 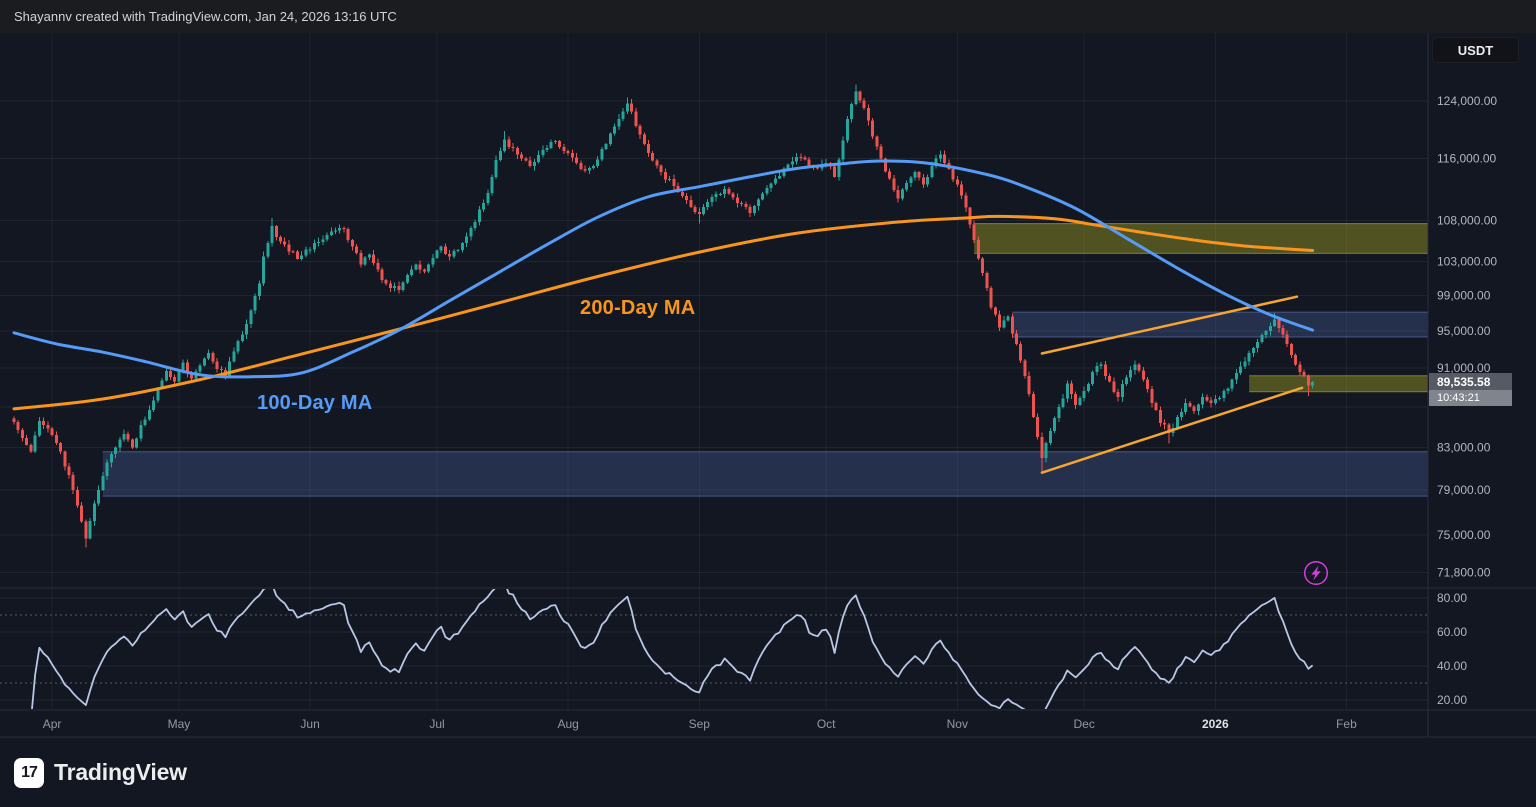 What do you see at coordinates (1215, 724) in the screenshot?
I see `svg-text: 2026` at bounding box center [1215, 724].